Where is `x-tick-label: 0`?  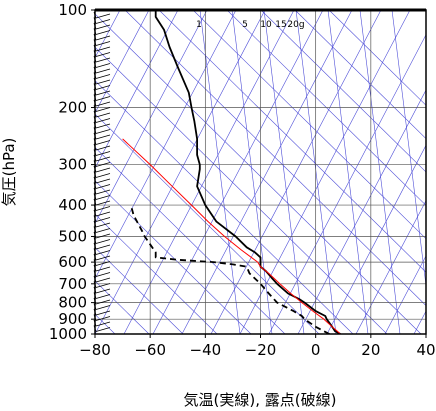 x-tick-label: 0 is located at coordinates (316, 350).